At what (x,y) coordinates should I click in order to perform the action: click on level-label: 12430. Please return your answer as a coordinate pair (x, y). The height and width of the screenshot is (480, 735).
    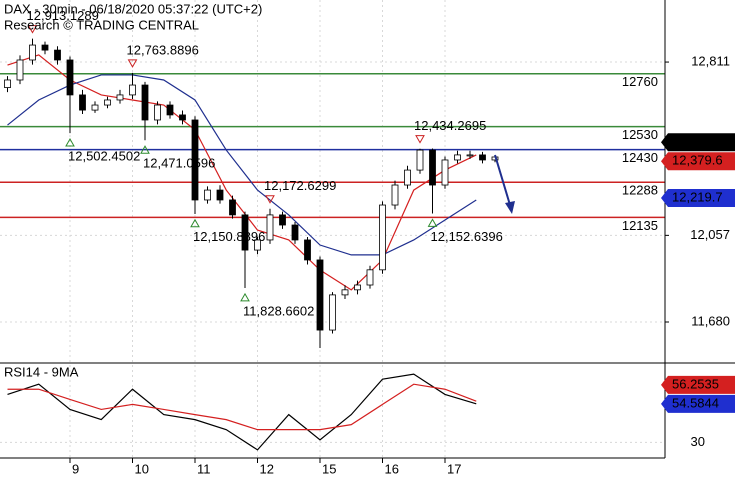
    Looking at the image, I should click on (640, 157).